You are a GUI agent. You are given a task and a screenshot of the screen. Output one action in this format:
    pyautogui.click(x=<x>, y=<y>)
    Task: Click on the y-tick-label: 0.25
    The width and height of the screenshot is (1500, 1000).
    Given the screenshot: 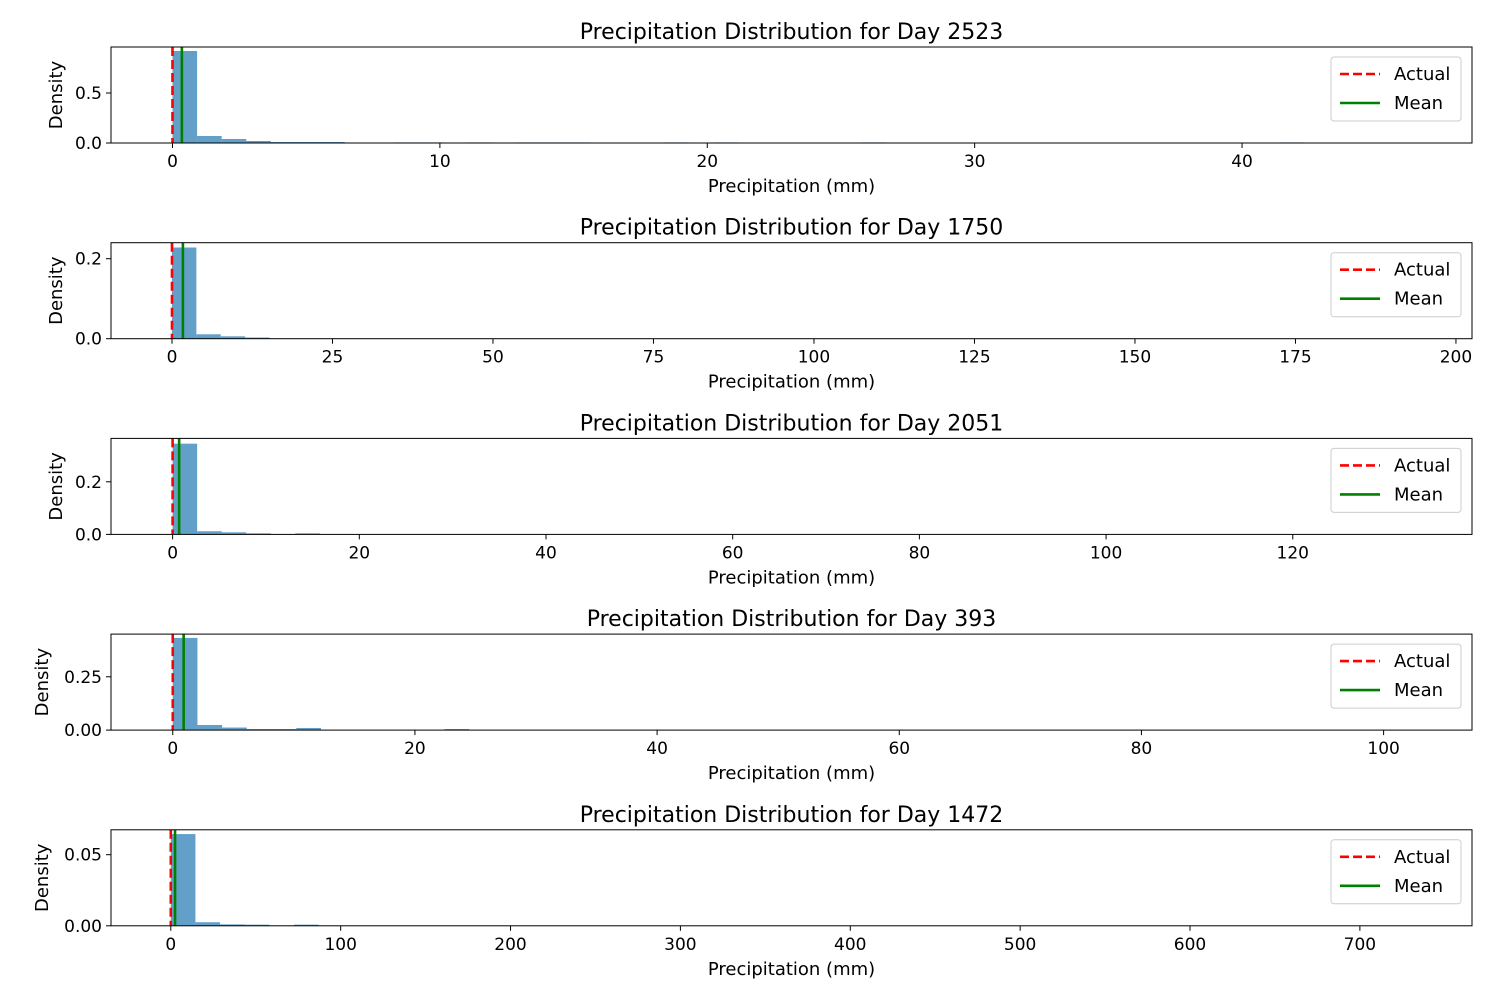 What is the action you would take?
    pyautogui.click(x=83, y=678)
    